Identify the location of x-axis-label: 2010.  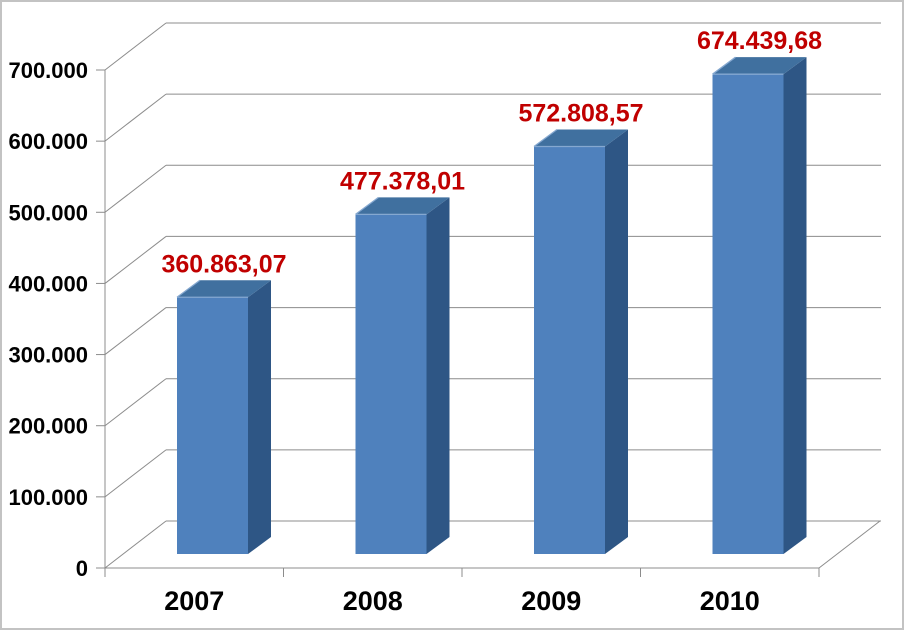
(730, 601).